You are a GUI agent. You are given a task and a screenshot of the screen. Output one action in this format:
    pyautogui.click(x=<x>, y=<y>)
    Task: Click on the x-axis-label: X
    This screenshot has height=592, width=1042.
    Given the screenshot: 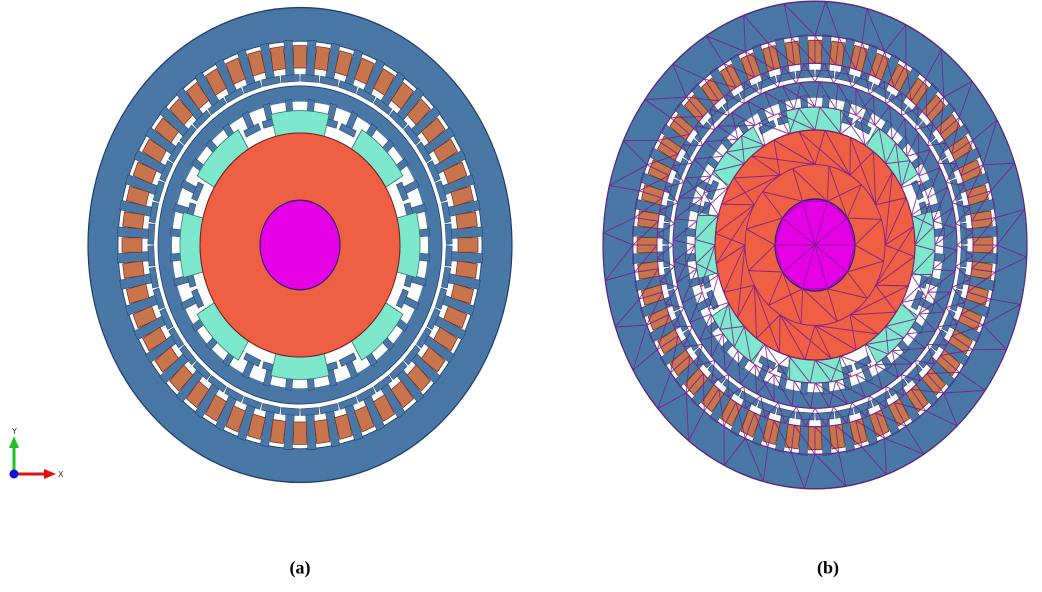 What is the action you would take?
    pyautogui.click(x=61, y=474)
    